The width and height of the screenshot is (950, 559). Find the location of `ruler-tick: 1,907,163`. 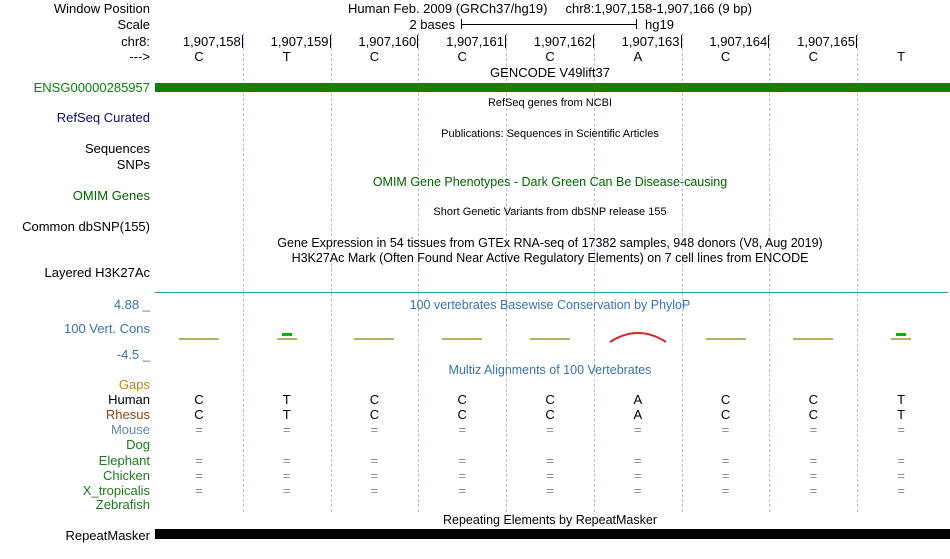

ruler-tick: 1,907,163 is located at coordinates (638, 41).